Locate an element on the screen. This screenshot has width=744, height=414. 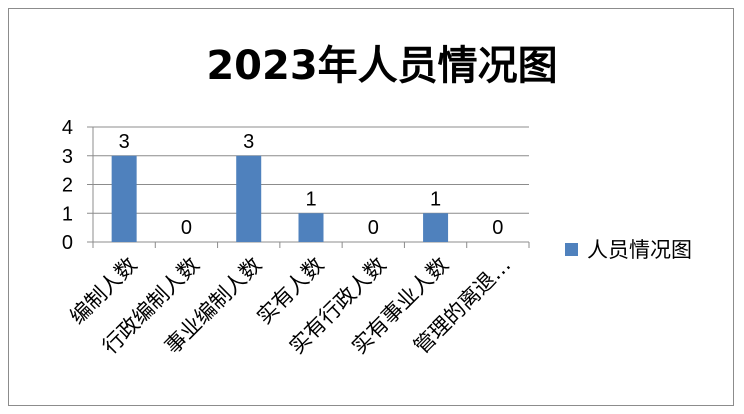
y-tick-label: 0 is located at coordinates (67, 243).